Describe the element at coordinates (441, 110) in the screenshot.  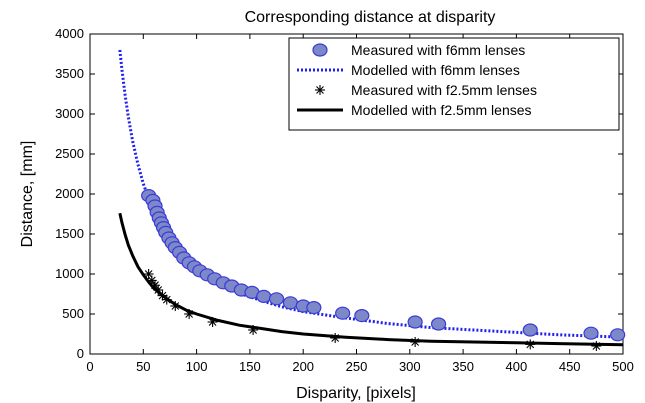
I see `legend-label: Modelled with f2.5mm lenses` at that location.